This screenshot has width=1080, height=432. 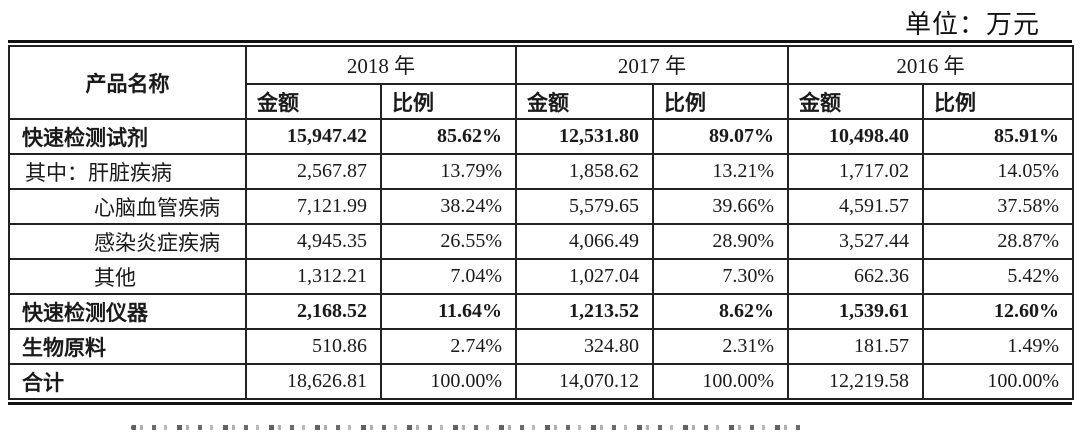 What do you see at coordinates (584, 206) in the screenshot?
I see `amount-cell: 5,579.65` at bounding box center [584, 206].